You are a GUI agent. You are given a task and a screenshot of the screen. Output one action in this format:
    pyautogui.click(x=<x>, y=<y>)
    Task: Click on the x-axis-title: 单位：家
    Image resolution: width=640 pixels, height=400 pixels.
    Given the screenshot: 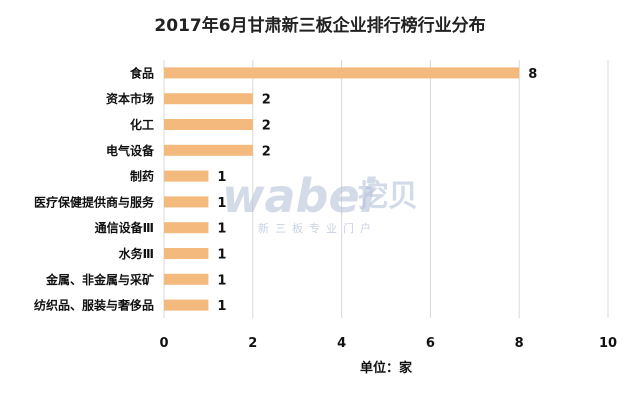 What is the action you would take?
    pyautogui.click(x=386, y=368)
    